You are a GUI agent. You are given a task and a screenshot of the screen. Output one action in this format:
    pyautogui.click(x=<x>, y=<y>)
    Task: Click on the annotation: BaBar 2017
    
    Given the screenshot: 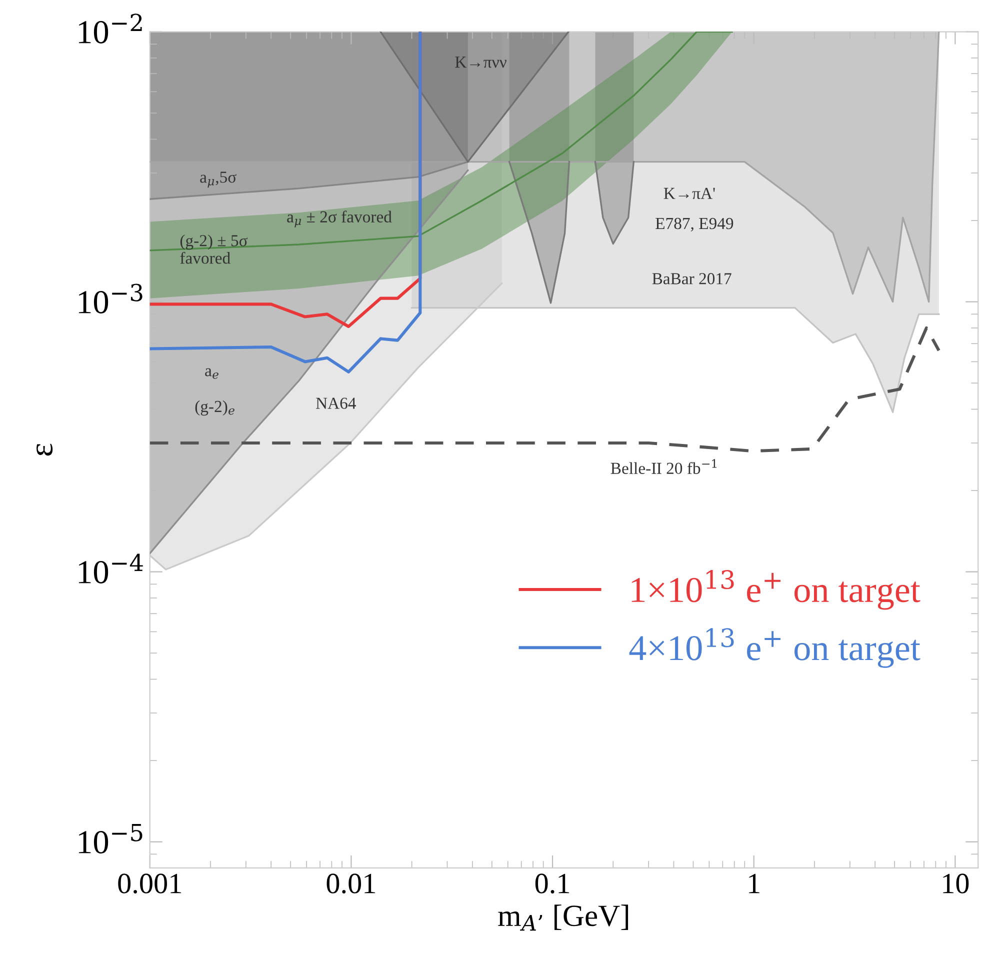 What is the action you would take?
    pyautogui.click(x=692, y=278)
    